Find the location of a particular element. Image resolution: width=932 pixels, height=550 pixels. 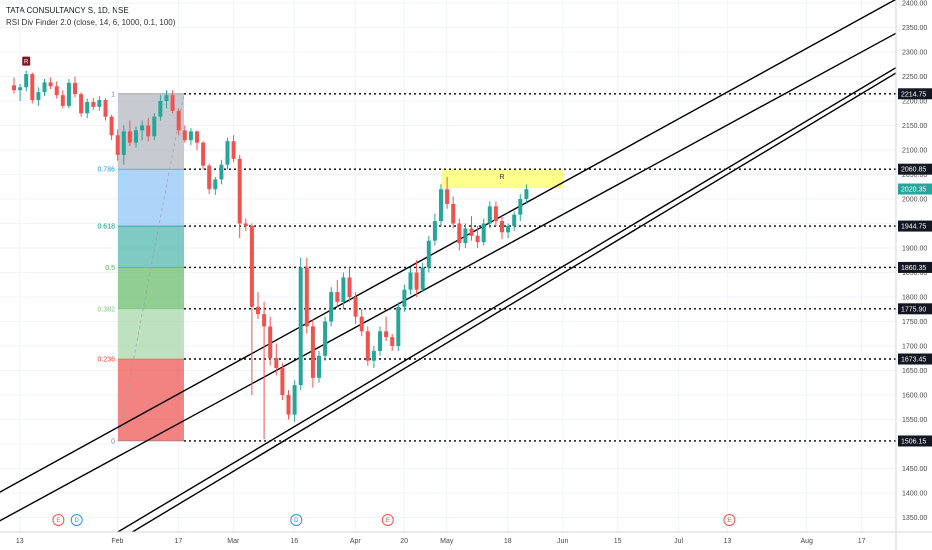

y-tick-label: 2150.00 is located at coordinates (914, 126).